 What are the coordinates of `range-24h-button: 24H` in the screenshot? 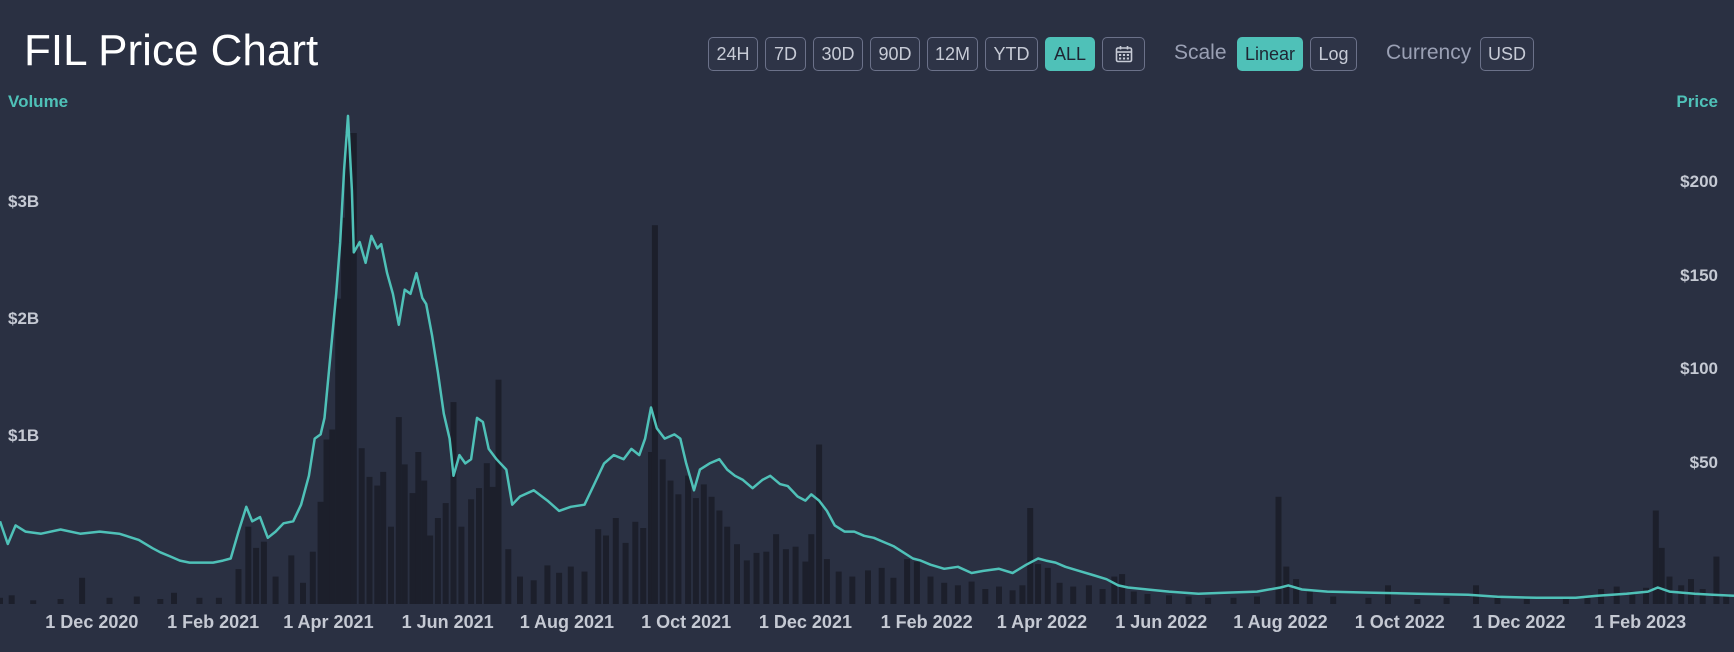 It's located at (733, 54).